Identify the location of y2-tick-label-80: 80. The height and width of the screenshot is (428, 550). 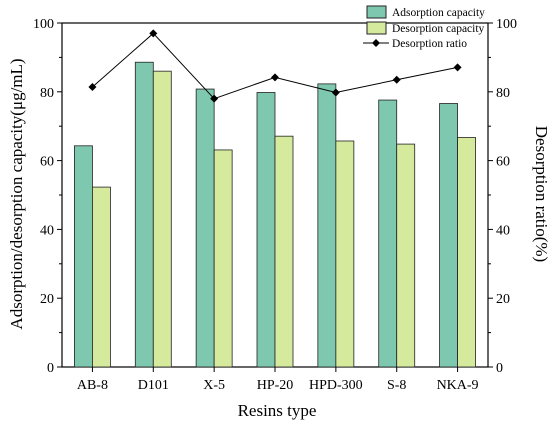
(503, 93).